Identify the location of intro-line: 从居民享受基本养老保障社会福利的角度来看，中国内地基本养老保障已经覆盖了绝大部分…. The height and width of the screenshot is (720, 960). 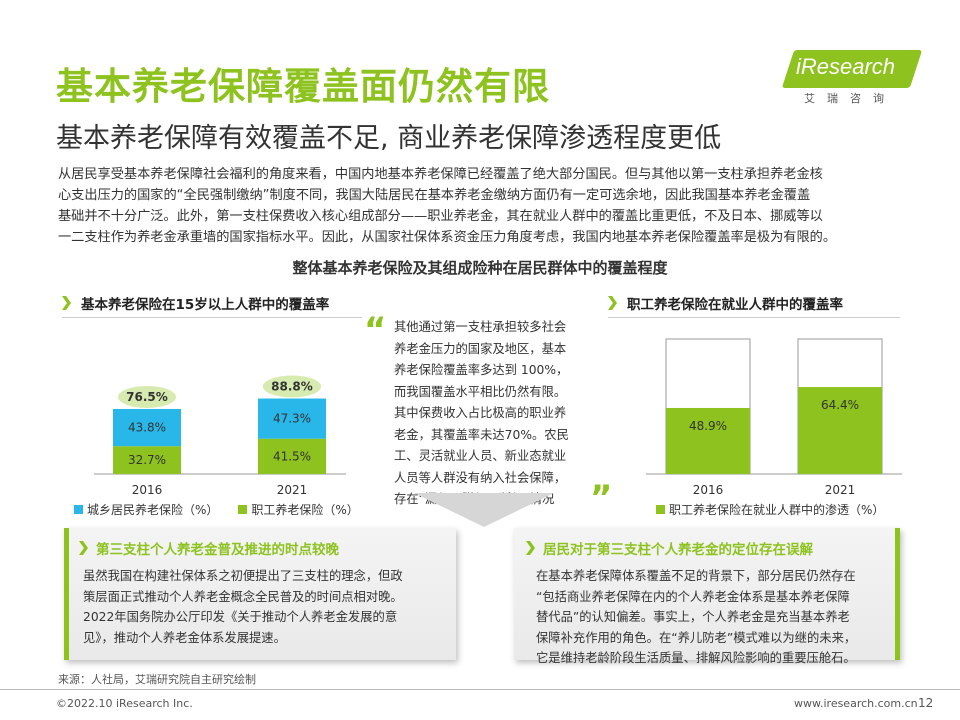
(440, 174).